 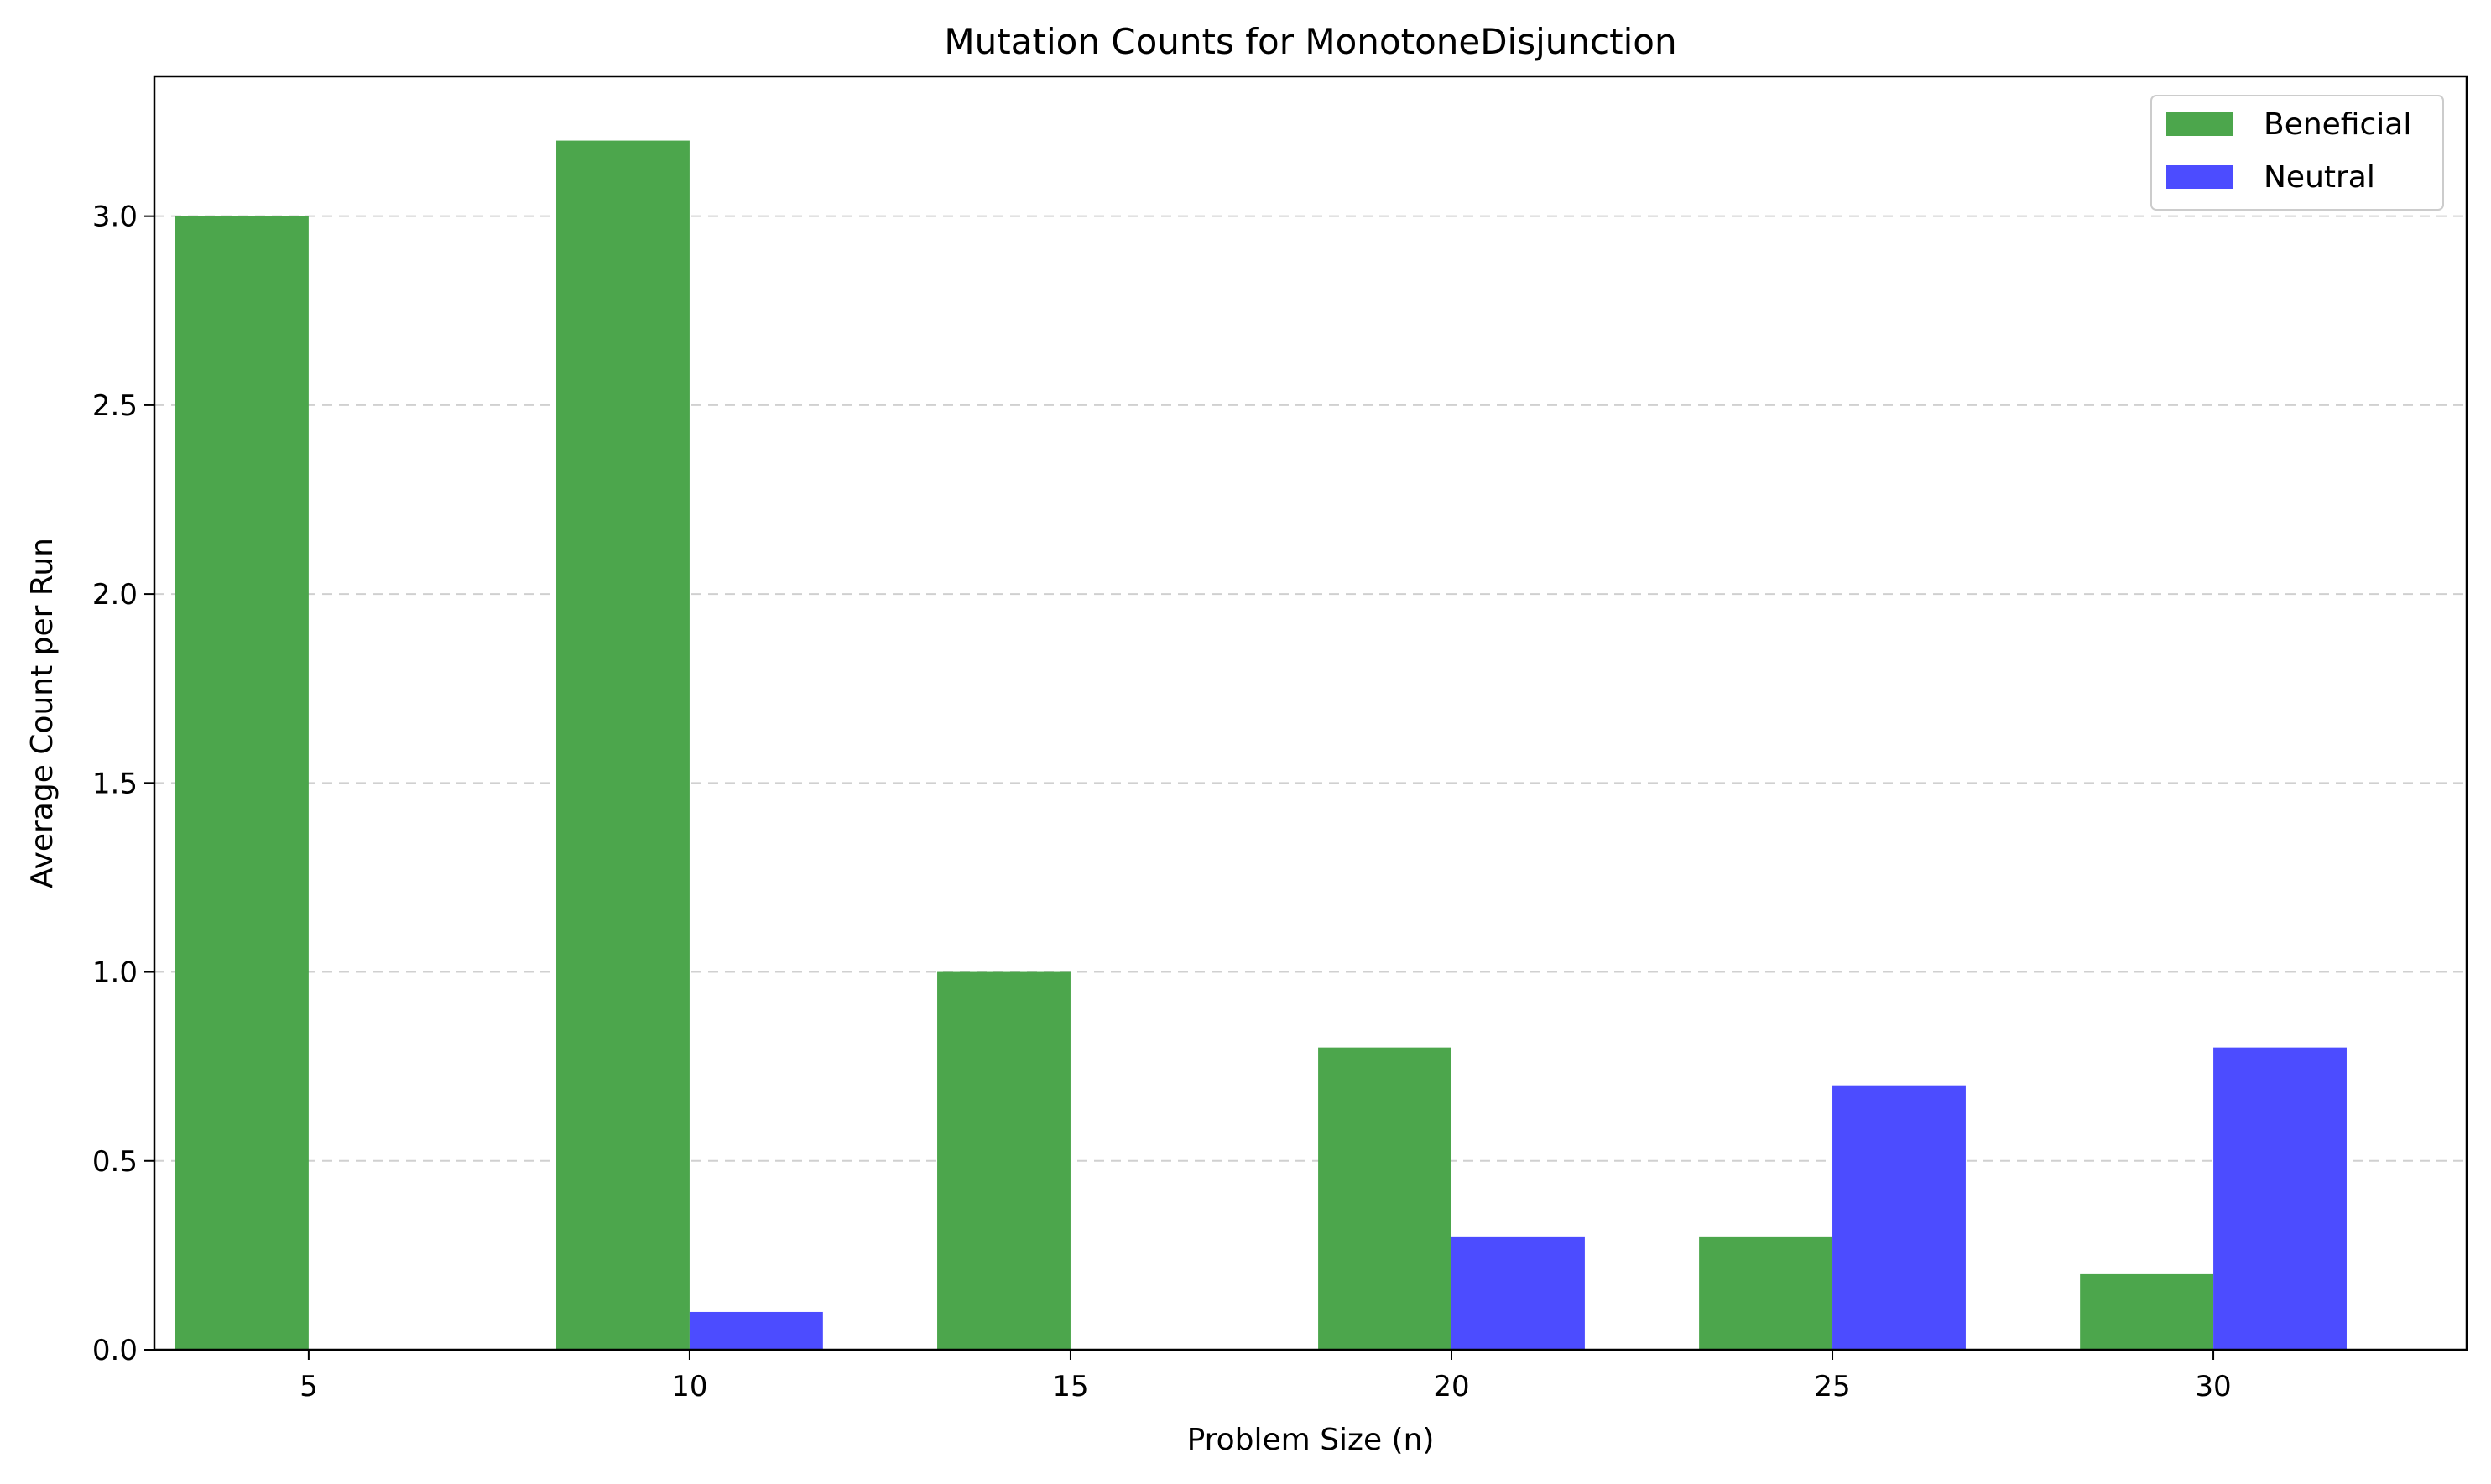 I want to click on y-tick-label: 2.5, so click(x=115, y=406).